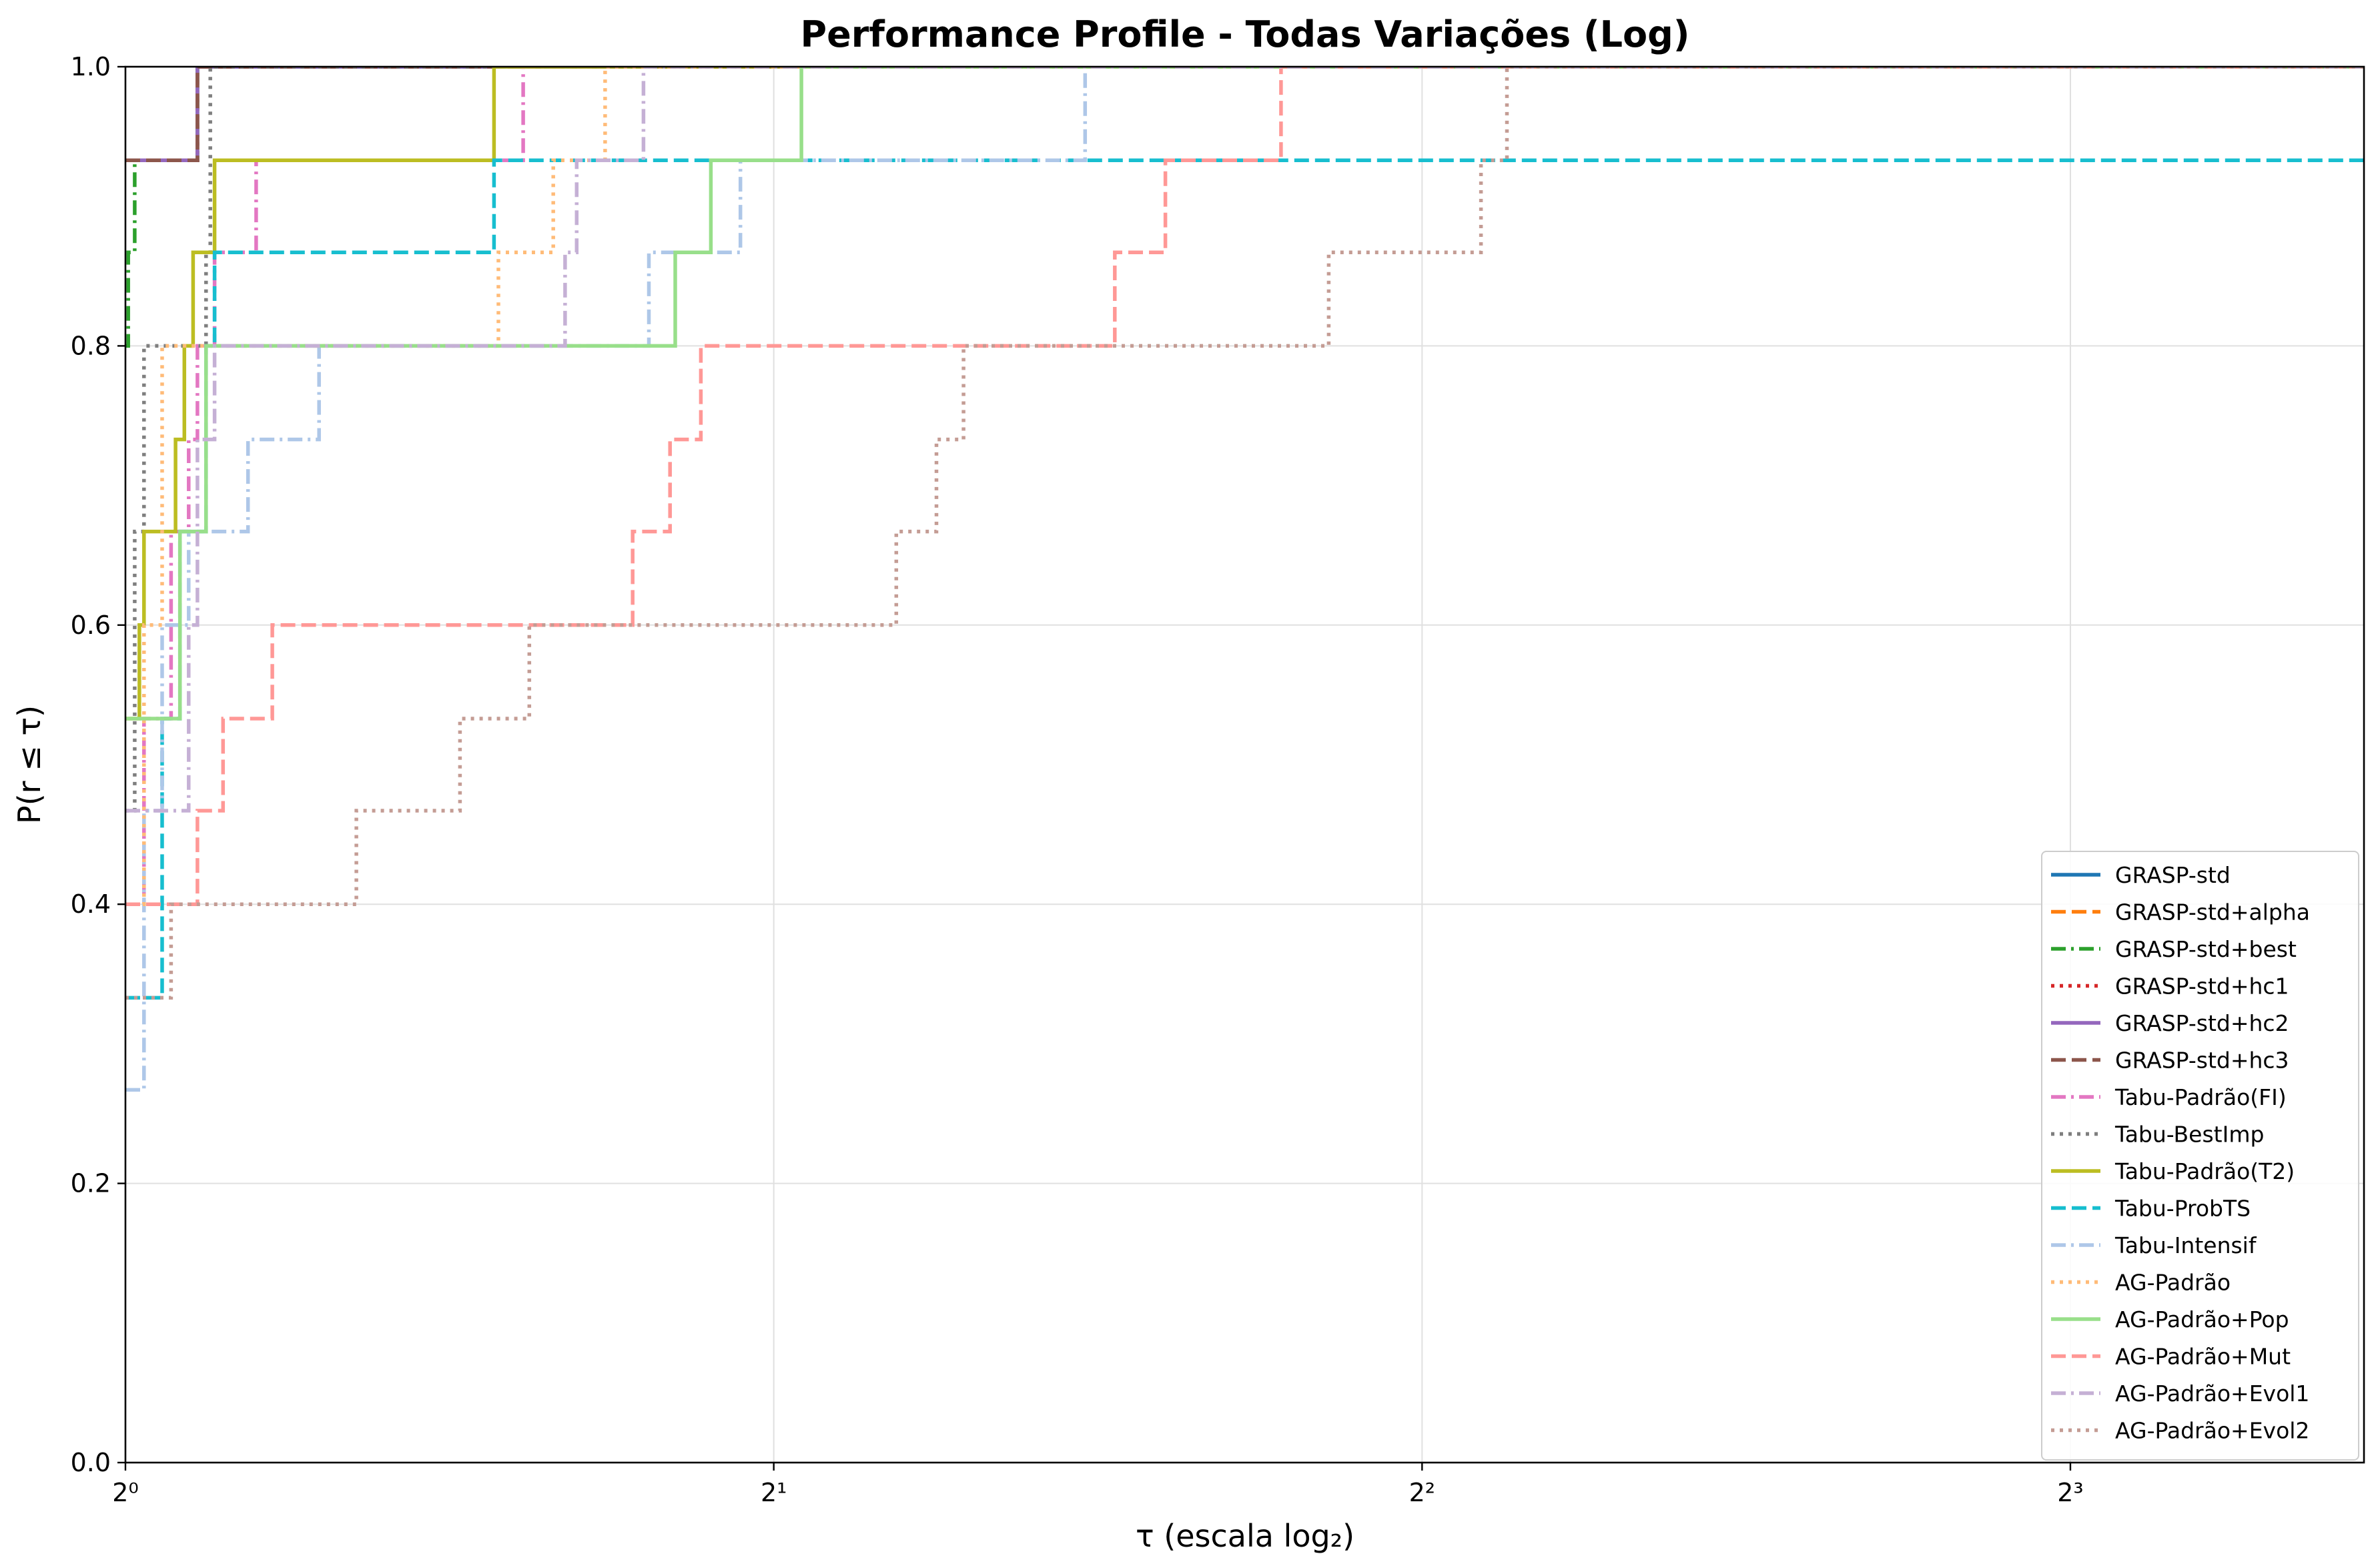 Image resolution: width=2378 pixels, height=1568 pixels. What do you see at coordinates (2204, 1171) in the screenshot?
I see `legend-label-8: Tabu-Padrão(T2)` at bounding box center [2204, 1171].